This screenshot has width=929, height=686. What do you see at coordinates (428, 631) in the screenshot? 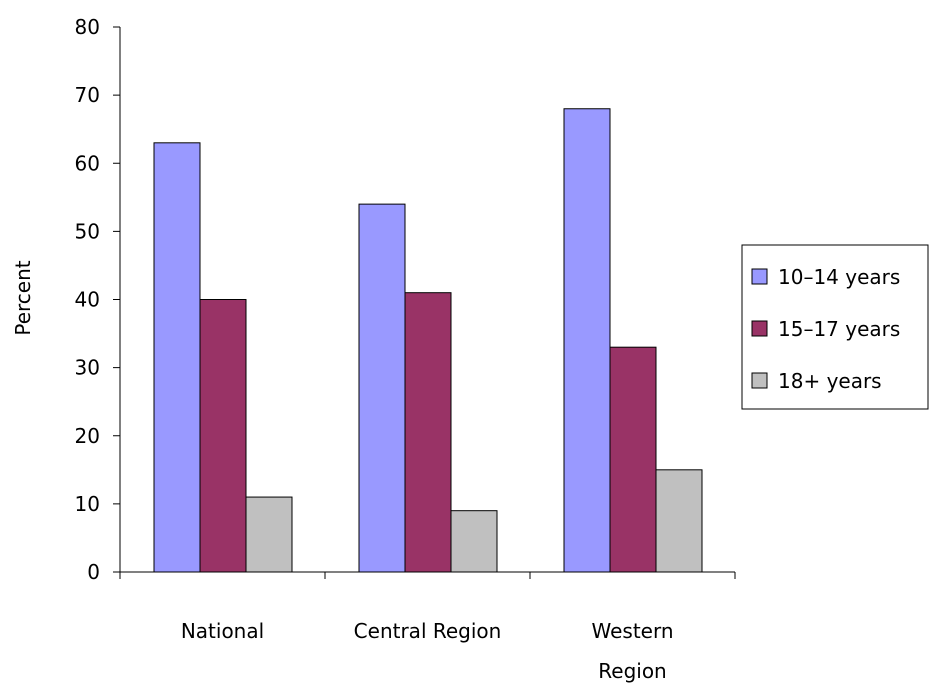
I see `x-category-label: Central Region` at bounding box center [428, 631].